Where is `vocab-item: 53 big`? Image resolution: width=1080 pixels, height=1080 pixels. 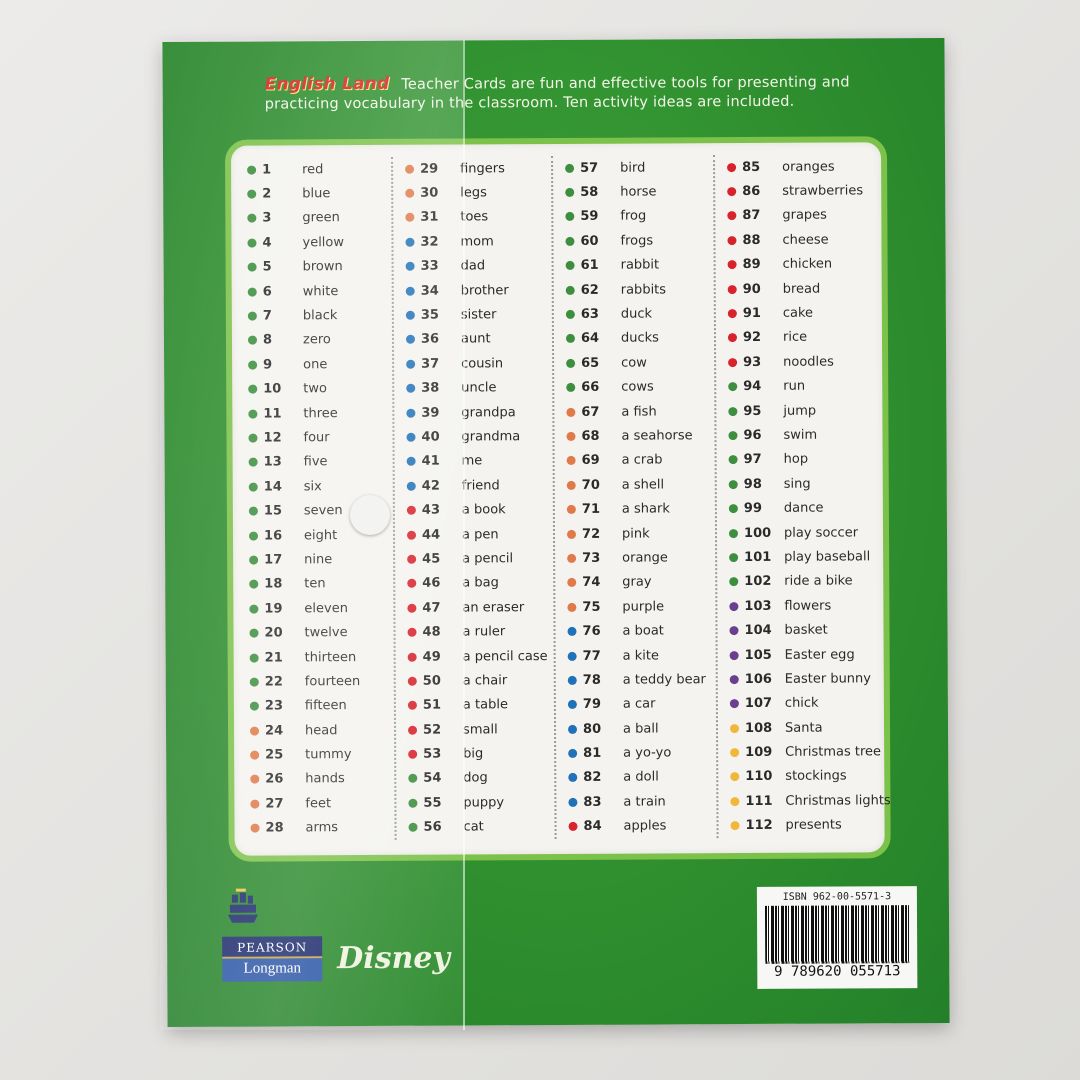 vocab-item: 53 big is located at coordinates (474, 753).